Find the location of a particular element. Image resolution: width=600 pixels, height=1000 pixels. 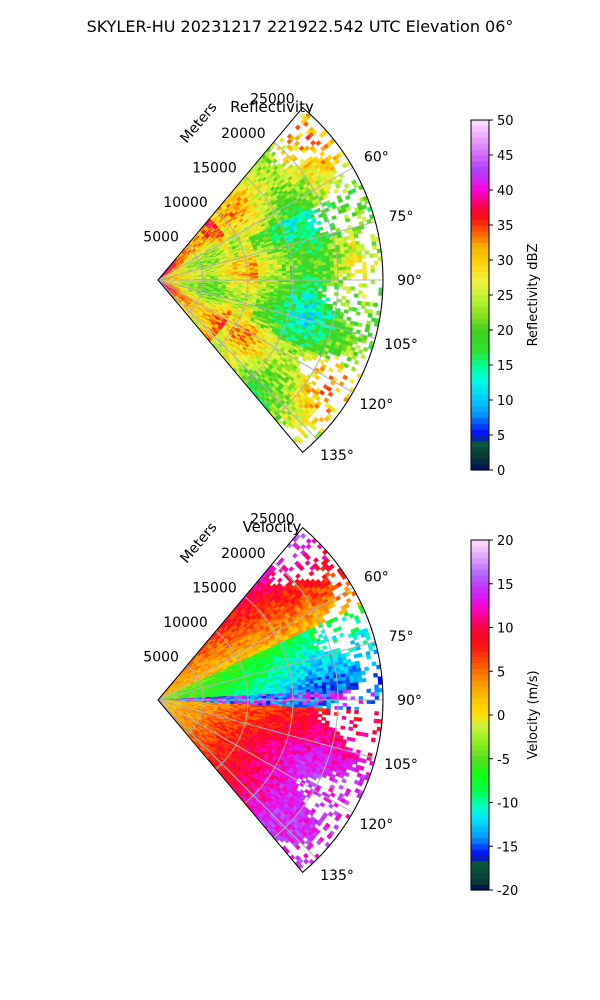

range-axis-label: Meters is located at coordinates (198, 123).